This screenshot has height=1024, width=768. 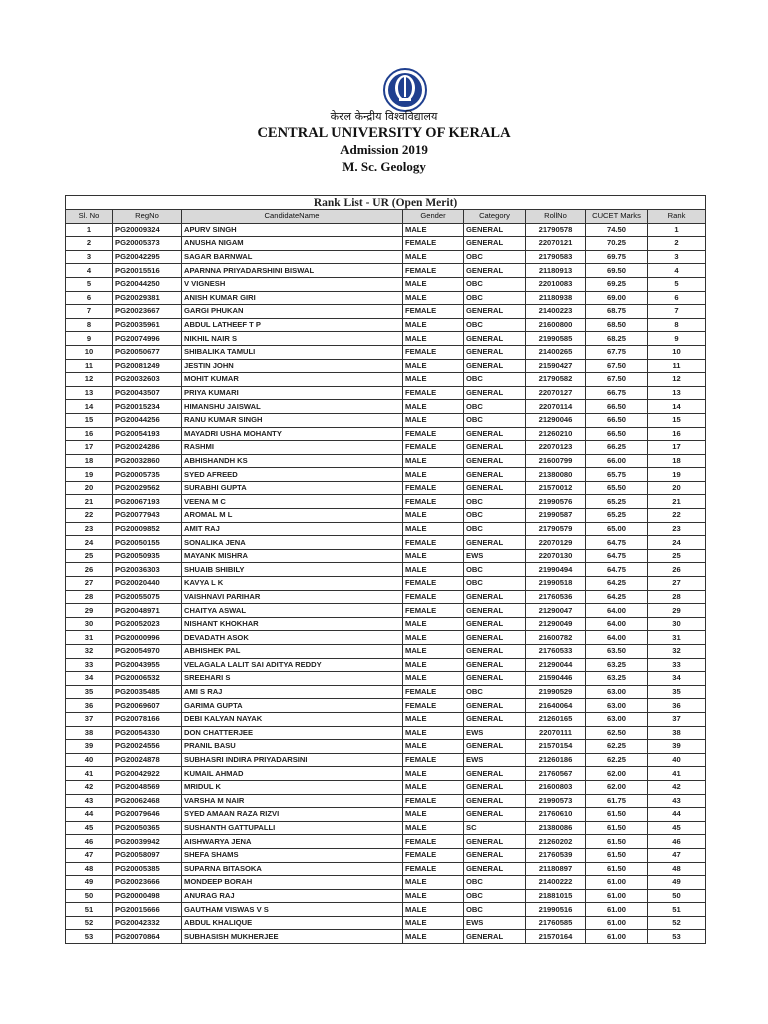 I want to click on cell-roll-no: 21290047, so click(x=555, y=610).